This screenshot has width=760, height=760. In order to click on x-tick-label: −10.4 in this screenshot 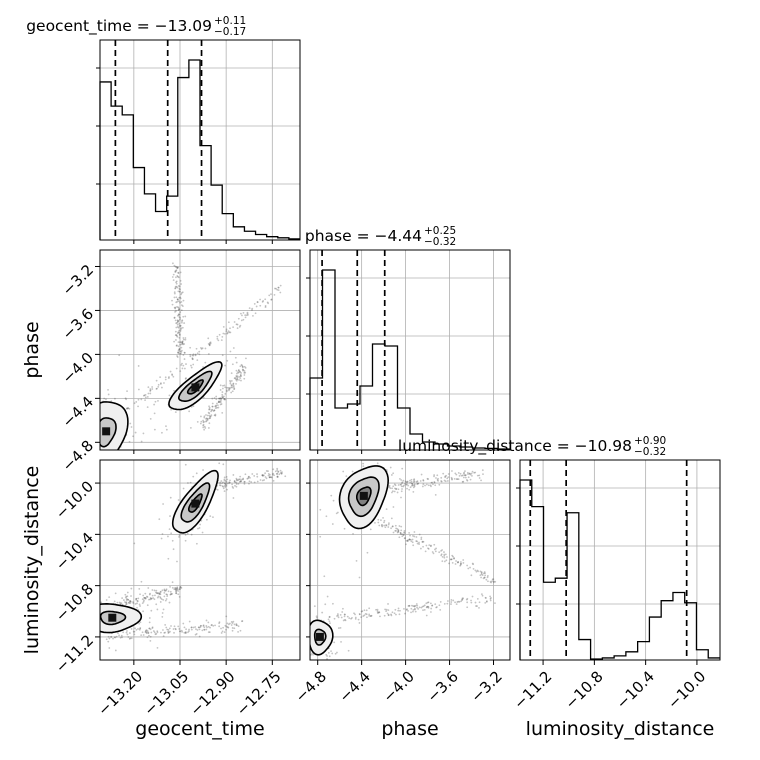, I will do `click(635, 689)`.